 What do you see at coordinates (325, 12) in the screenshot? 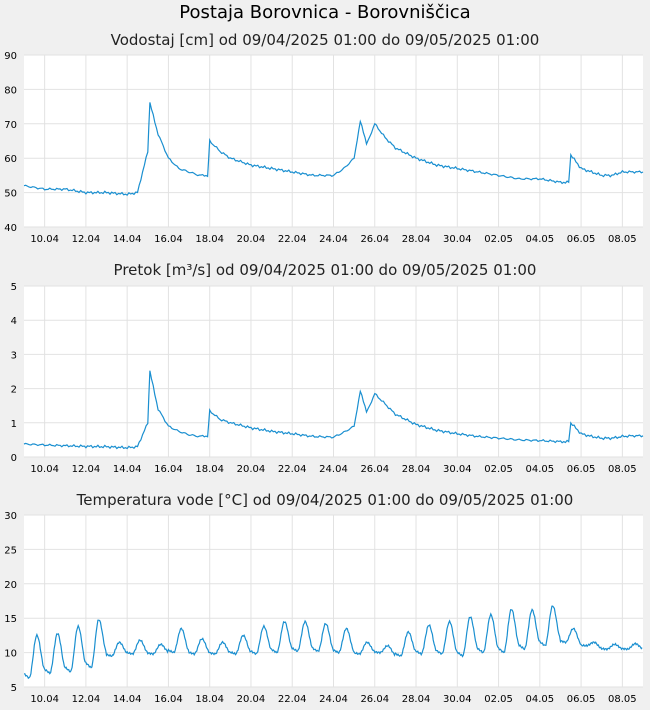
I see `chart-main-title: Postaja Borovnica - Borovniščica` at bounding box center [325, 12].